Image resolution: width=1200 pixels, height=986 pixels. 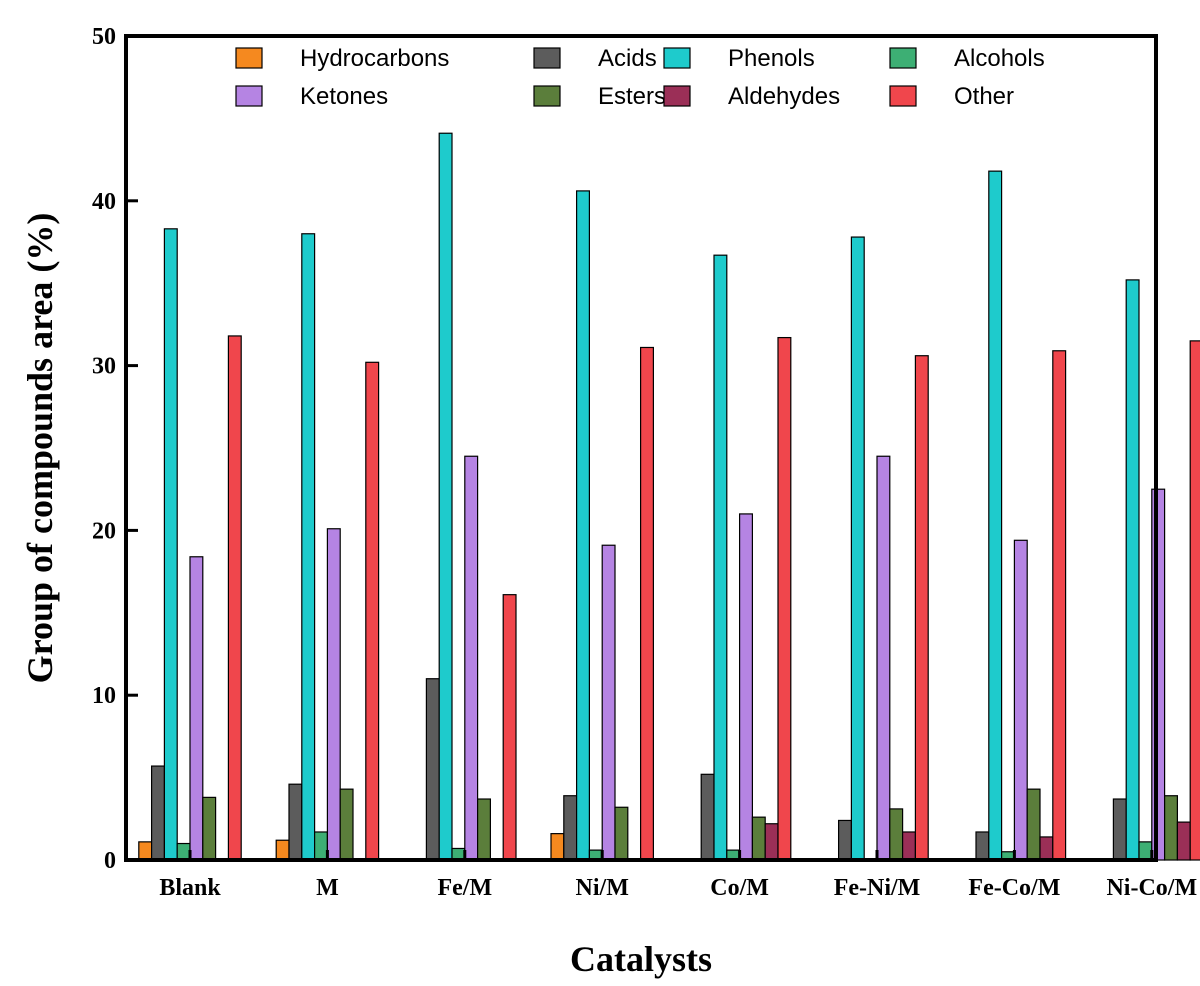 I want to click on legend-label-alcohols: Alcohols, so click(x=999, y=58).